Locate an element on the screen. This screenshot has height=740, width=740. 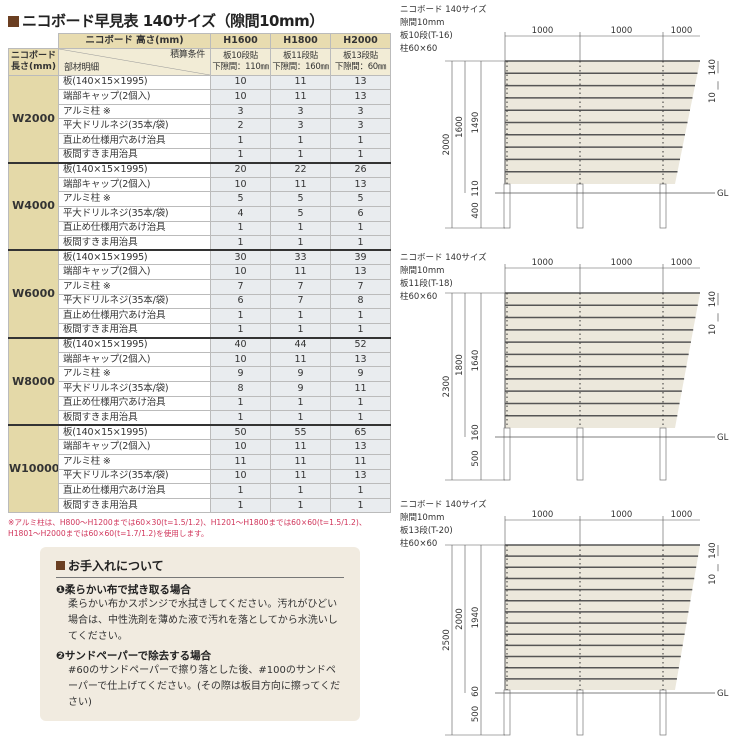
cond-h1800: 板11段貼 下隙間：160㎜ is located at coordinates (300, 61).